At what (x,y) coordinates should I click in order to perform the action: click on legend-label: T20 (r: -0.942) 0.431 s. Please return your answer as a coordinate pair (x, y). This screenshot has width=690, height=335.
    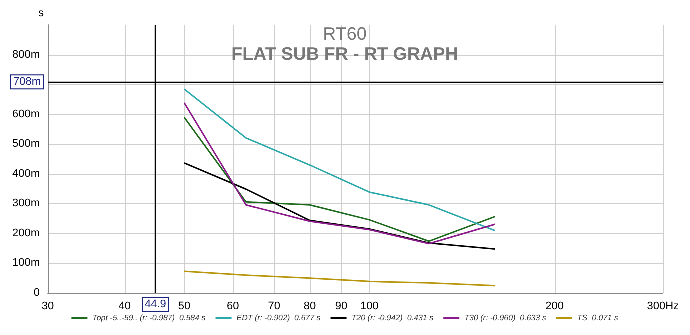
    Looking at the image, I should click on (393, 318).